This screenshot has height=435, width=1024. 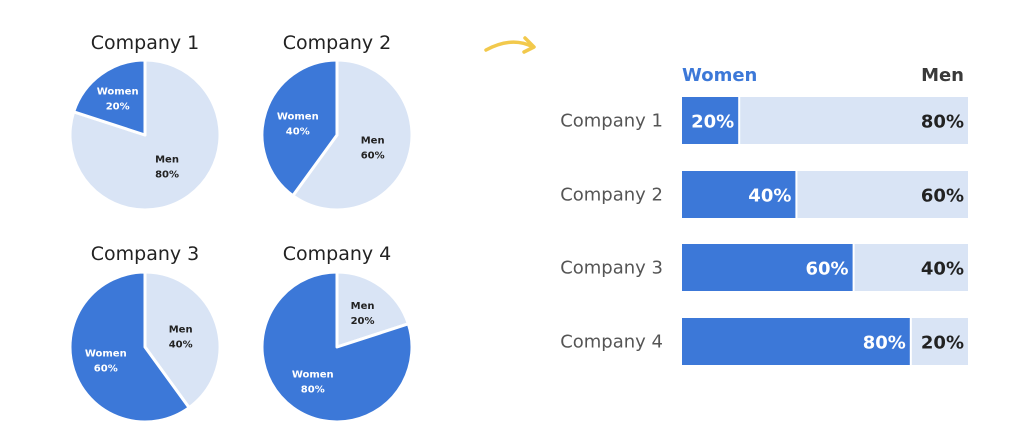 What do you see at coordinates (942, 196) in the screenshot?
I see `bar-value-men-company-2: 60%` at bounding box center [942, 196].